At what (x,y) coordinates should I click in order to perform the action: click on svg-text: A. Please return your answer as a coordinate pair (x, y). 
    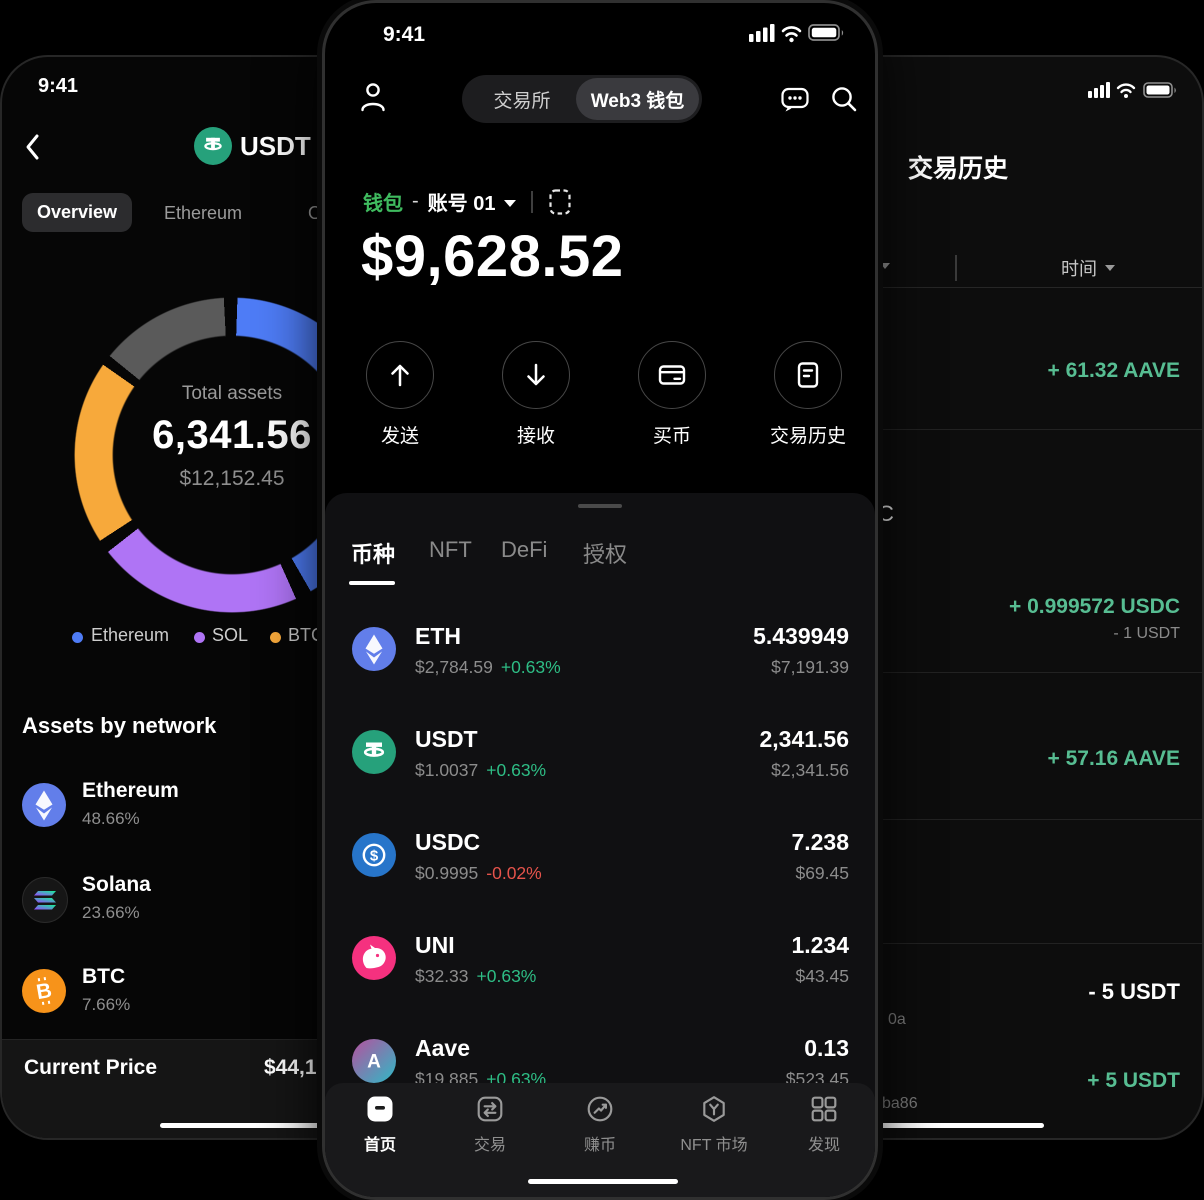
    Looking at the image, I should click on (374, 1062).